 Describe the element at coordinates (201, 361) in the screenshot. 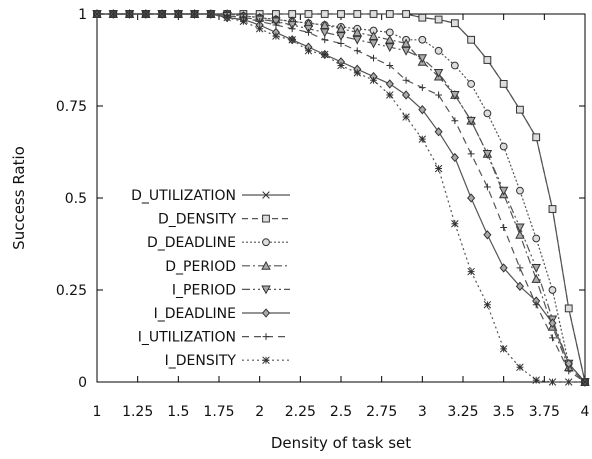

I see `legend-label-i-density: I_DENSITY` at that location.